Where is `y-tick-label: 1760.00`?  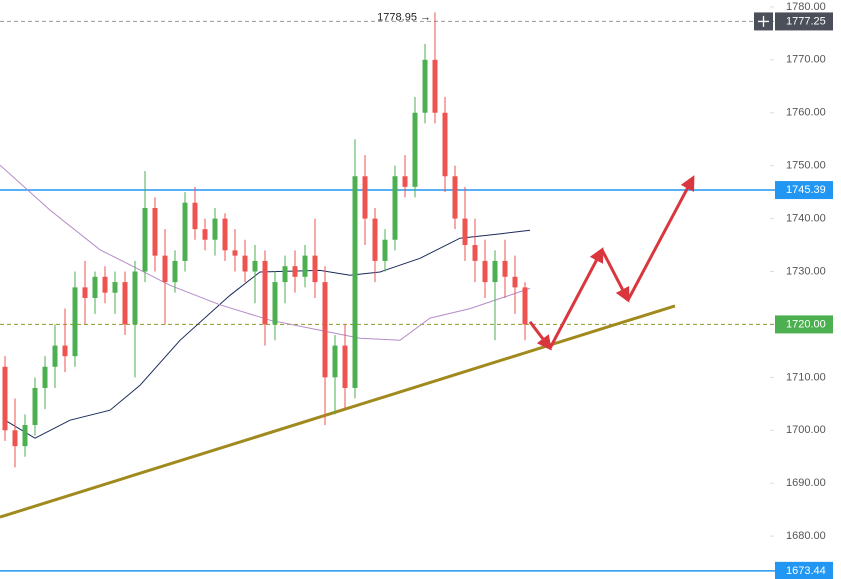
y-tick-label: 1760.00 is located at coordinates (806, 113).